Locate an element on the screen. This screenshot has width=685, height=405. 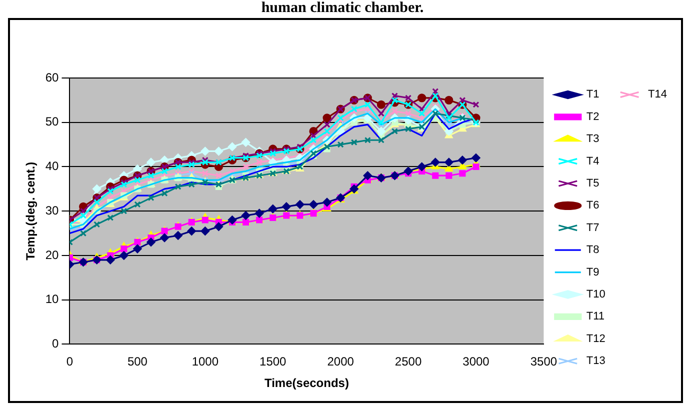
legend-label: T2 is located at coordinates (593, 116).